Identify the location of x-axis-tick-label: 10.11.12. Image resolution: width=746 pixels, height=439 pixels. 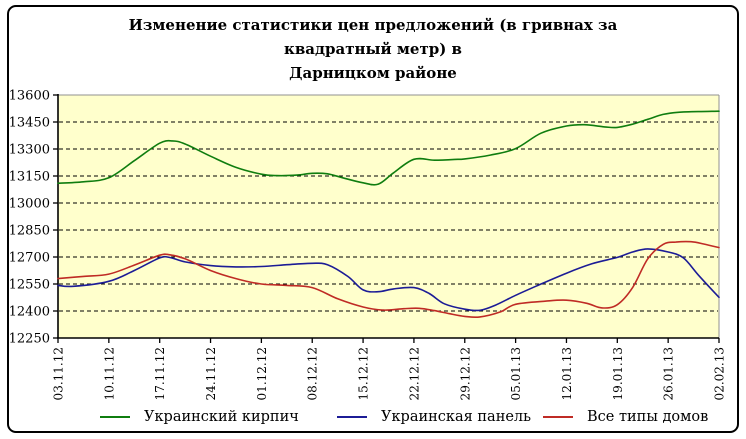
(109, 373).